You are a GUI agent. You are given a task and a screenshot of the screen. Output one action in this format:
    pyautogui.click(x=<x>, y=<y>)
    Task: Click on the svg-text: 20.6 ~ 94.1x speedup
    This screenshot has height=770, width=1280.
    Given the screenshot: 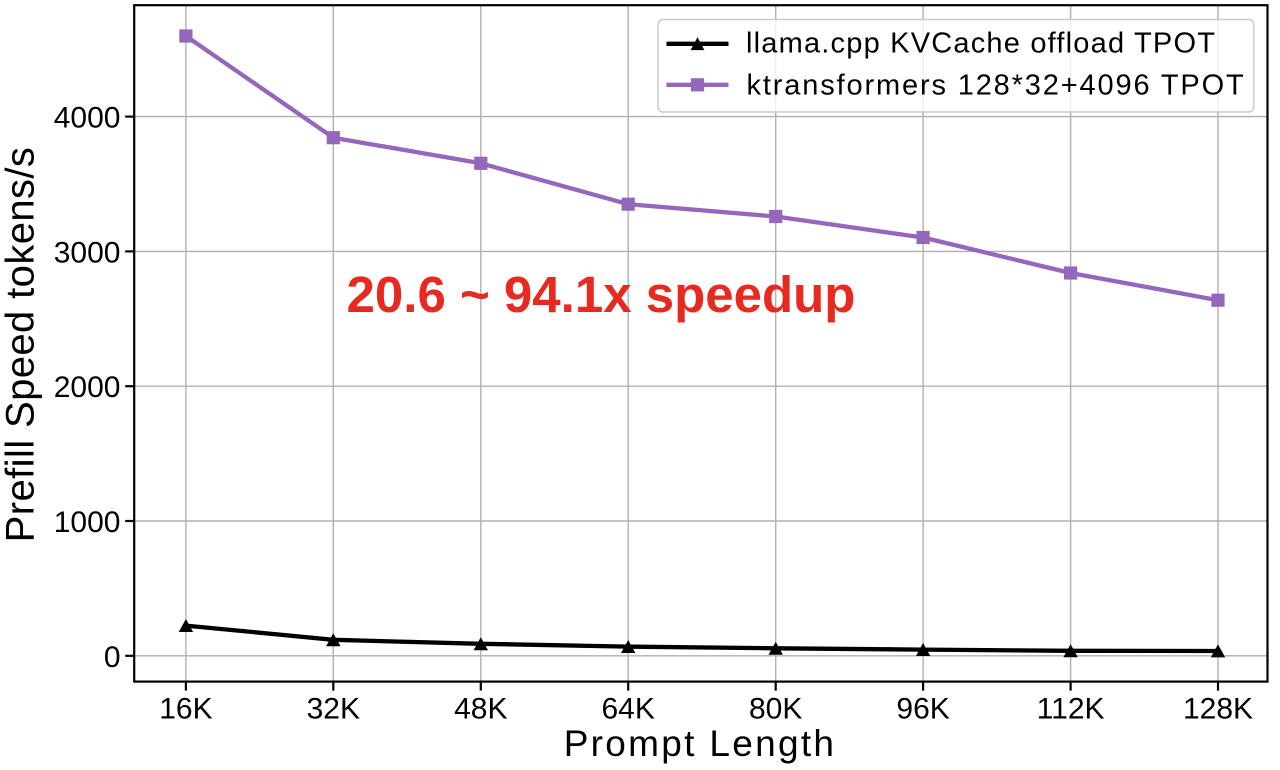 What is the action you would take?
    pyautogui.click(x=601, y=294)
    